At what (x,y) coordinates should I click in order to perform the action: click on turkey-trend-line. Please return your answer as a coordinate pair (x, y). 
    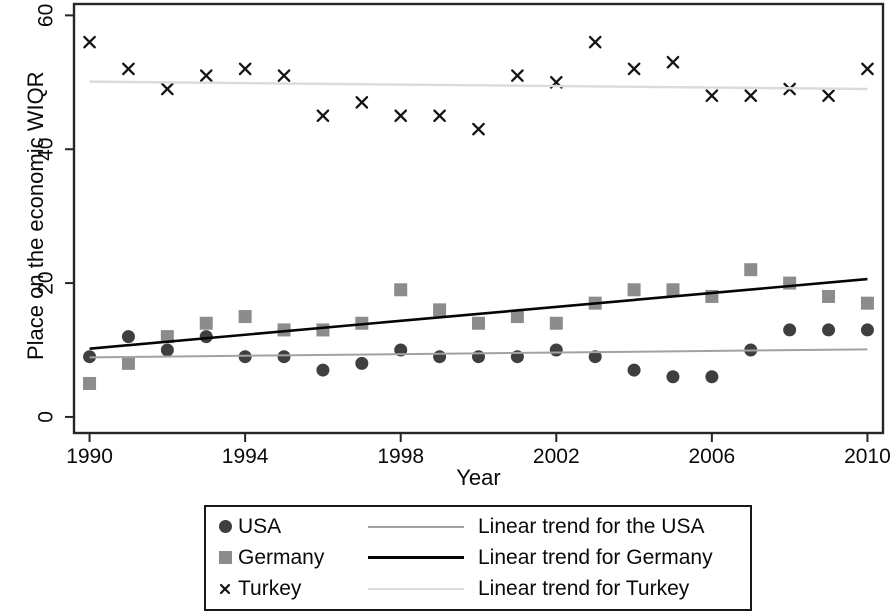
    Looking at the image, I should click on (478, 85).